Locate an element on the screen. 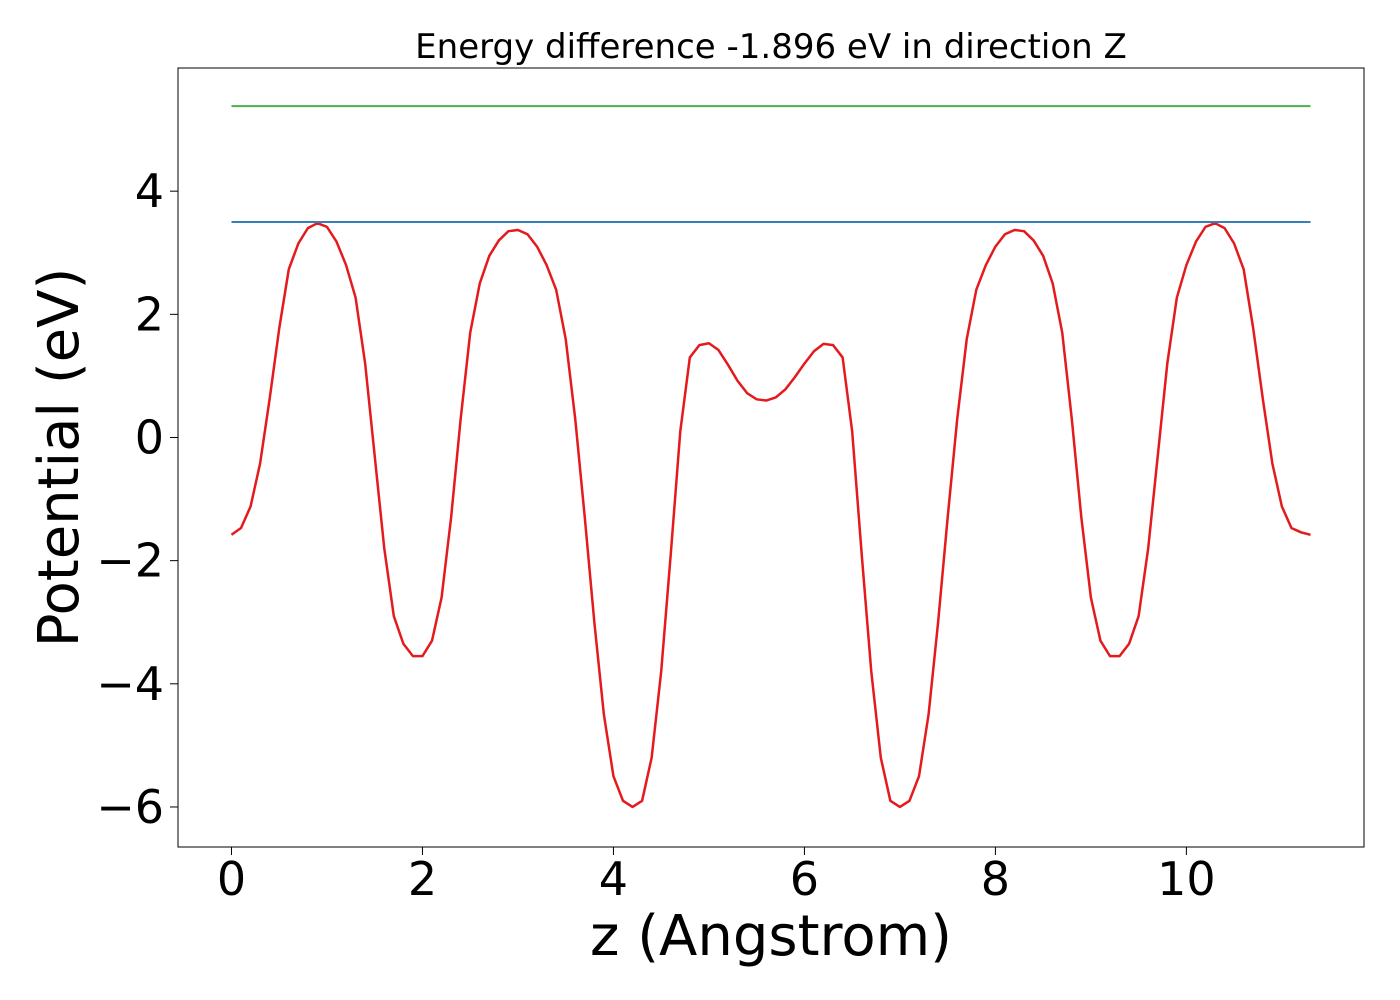 Image resolution: width=1400 pixels, height=1000 pixels. x-axis-ticks: 0 2 4 6 8 10 is located at coordinates (716, 876).